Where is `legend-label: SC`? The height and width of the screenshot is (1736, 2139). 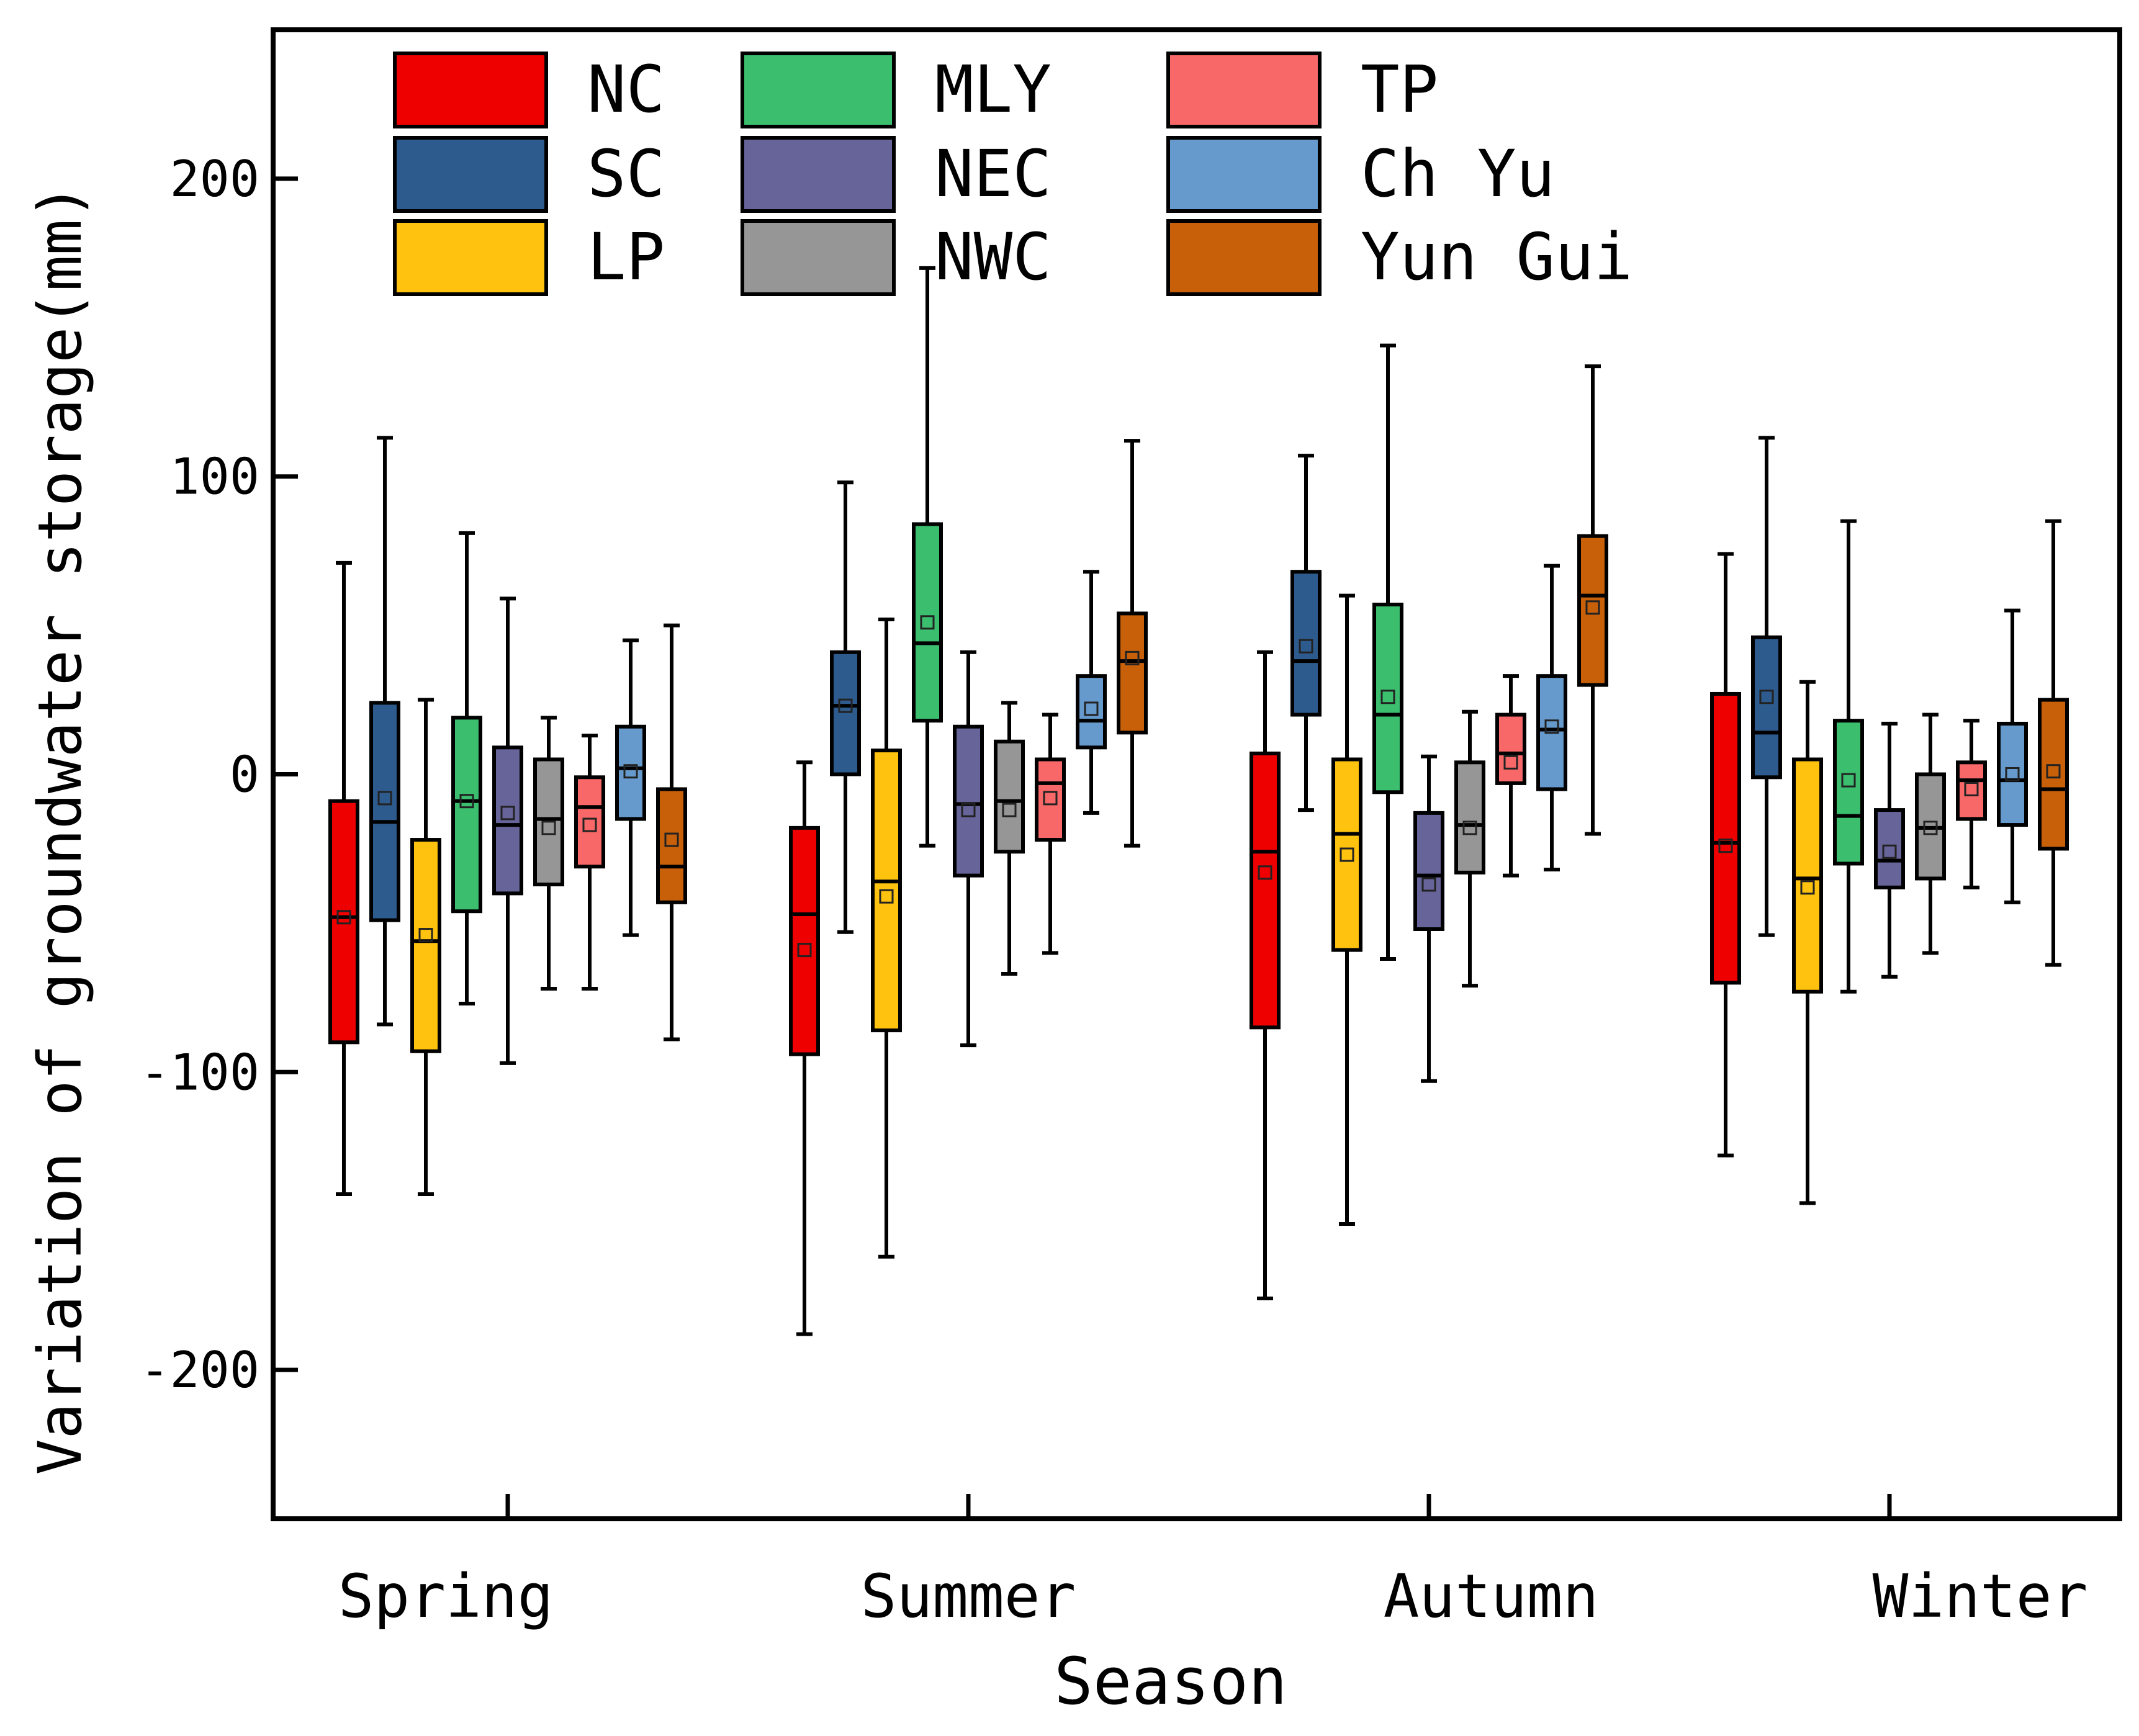 legend-label: SC is located at coordinates (626, 174).